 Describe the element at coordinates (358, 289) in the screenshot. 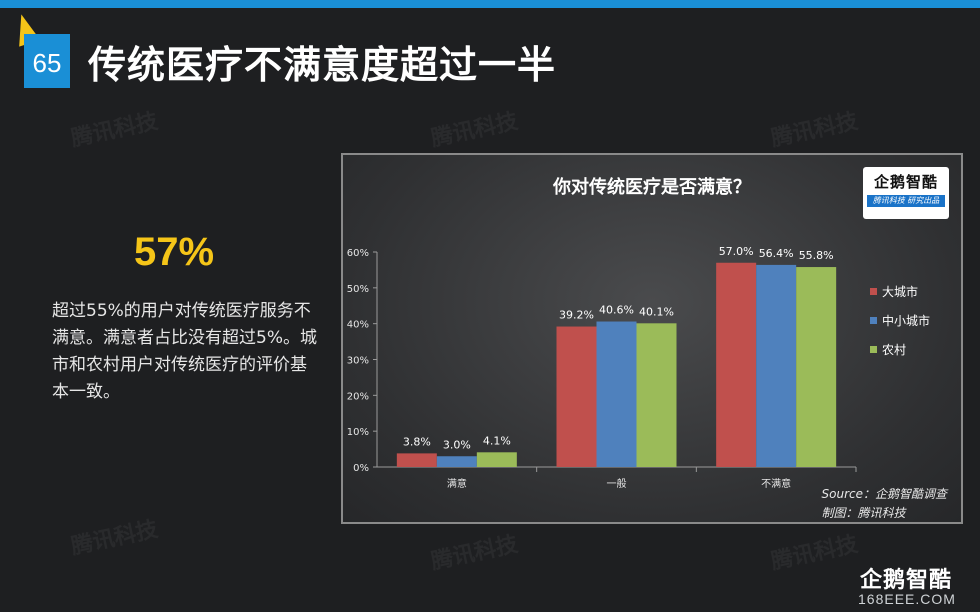

I see `y-tick-label: 50%` at that location.